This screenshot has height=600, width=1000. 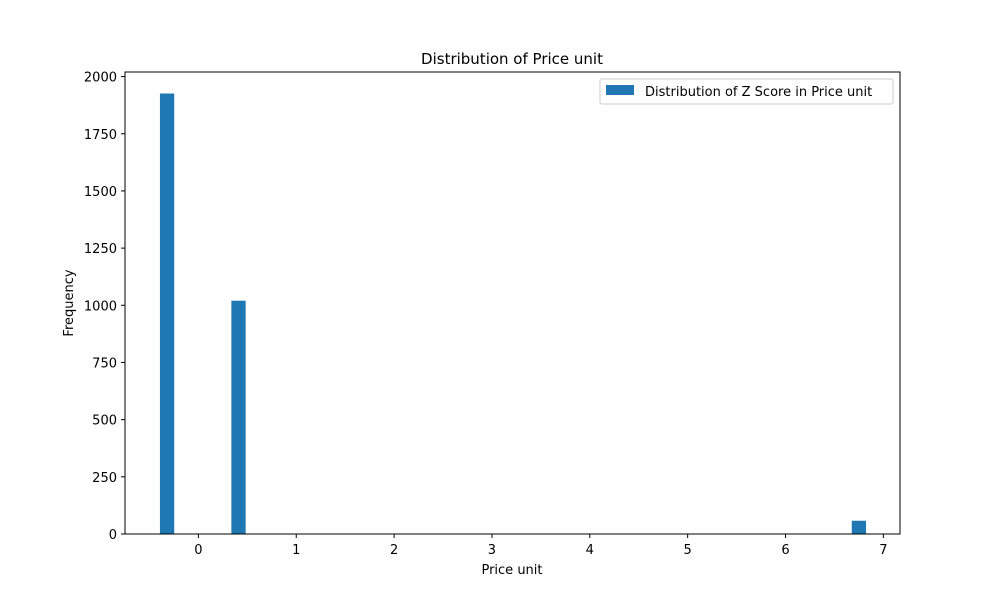 I want to click on legend-swatch, so click(x=620, y=90).